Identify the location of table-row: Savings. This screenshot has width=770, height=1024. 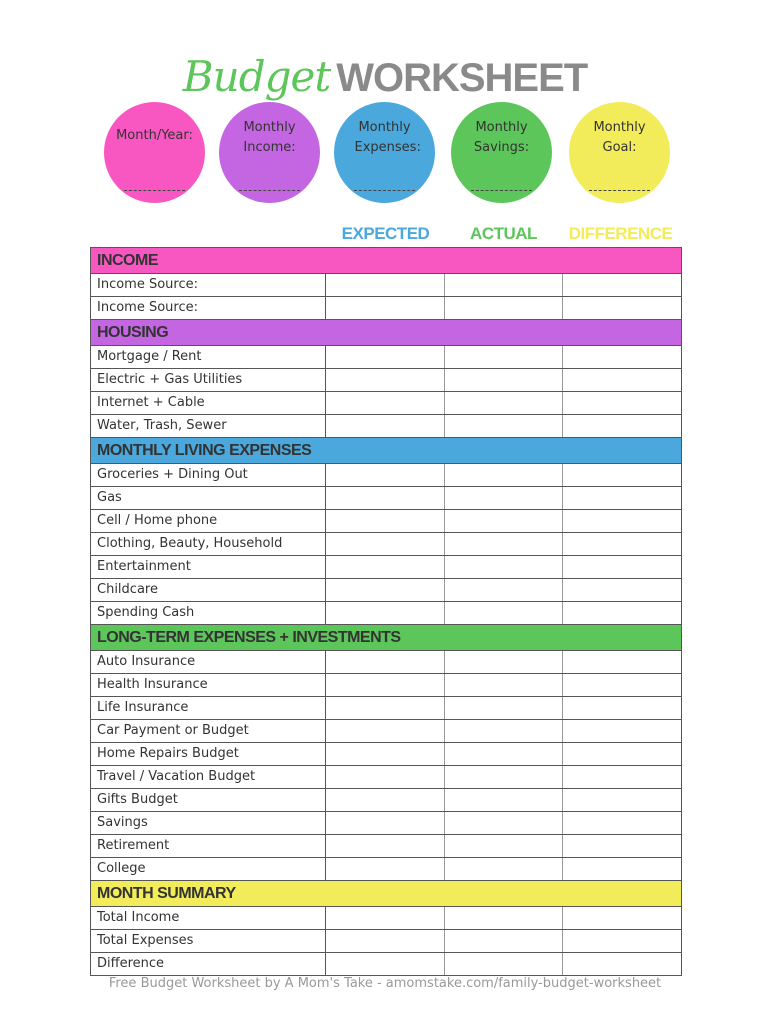
(386, 823).